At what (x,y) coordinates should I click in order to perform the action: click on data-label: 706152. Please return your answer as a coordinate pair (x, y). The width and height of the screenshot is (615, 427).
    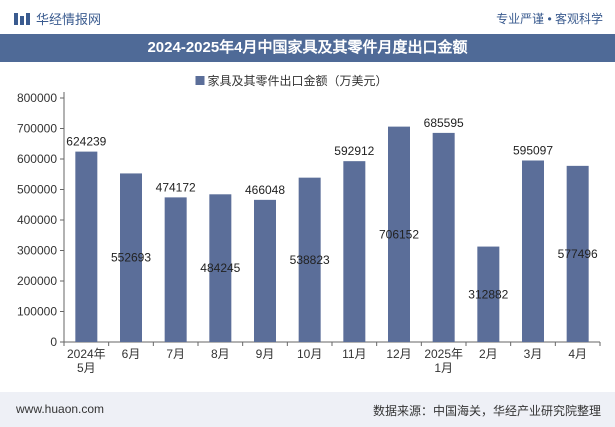
    Looking at the image, I should click on (399, 234).